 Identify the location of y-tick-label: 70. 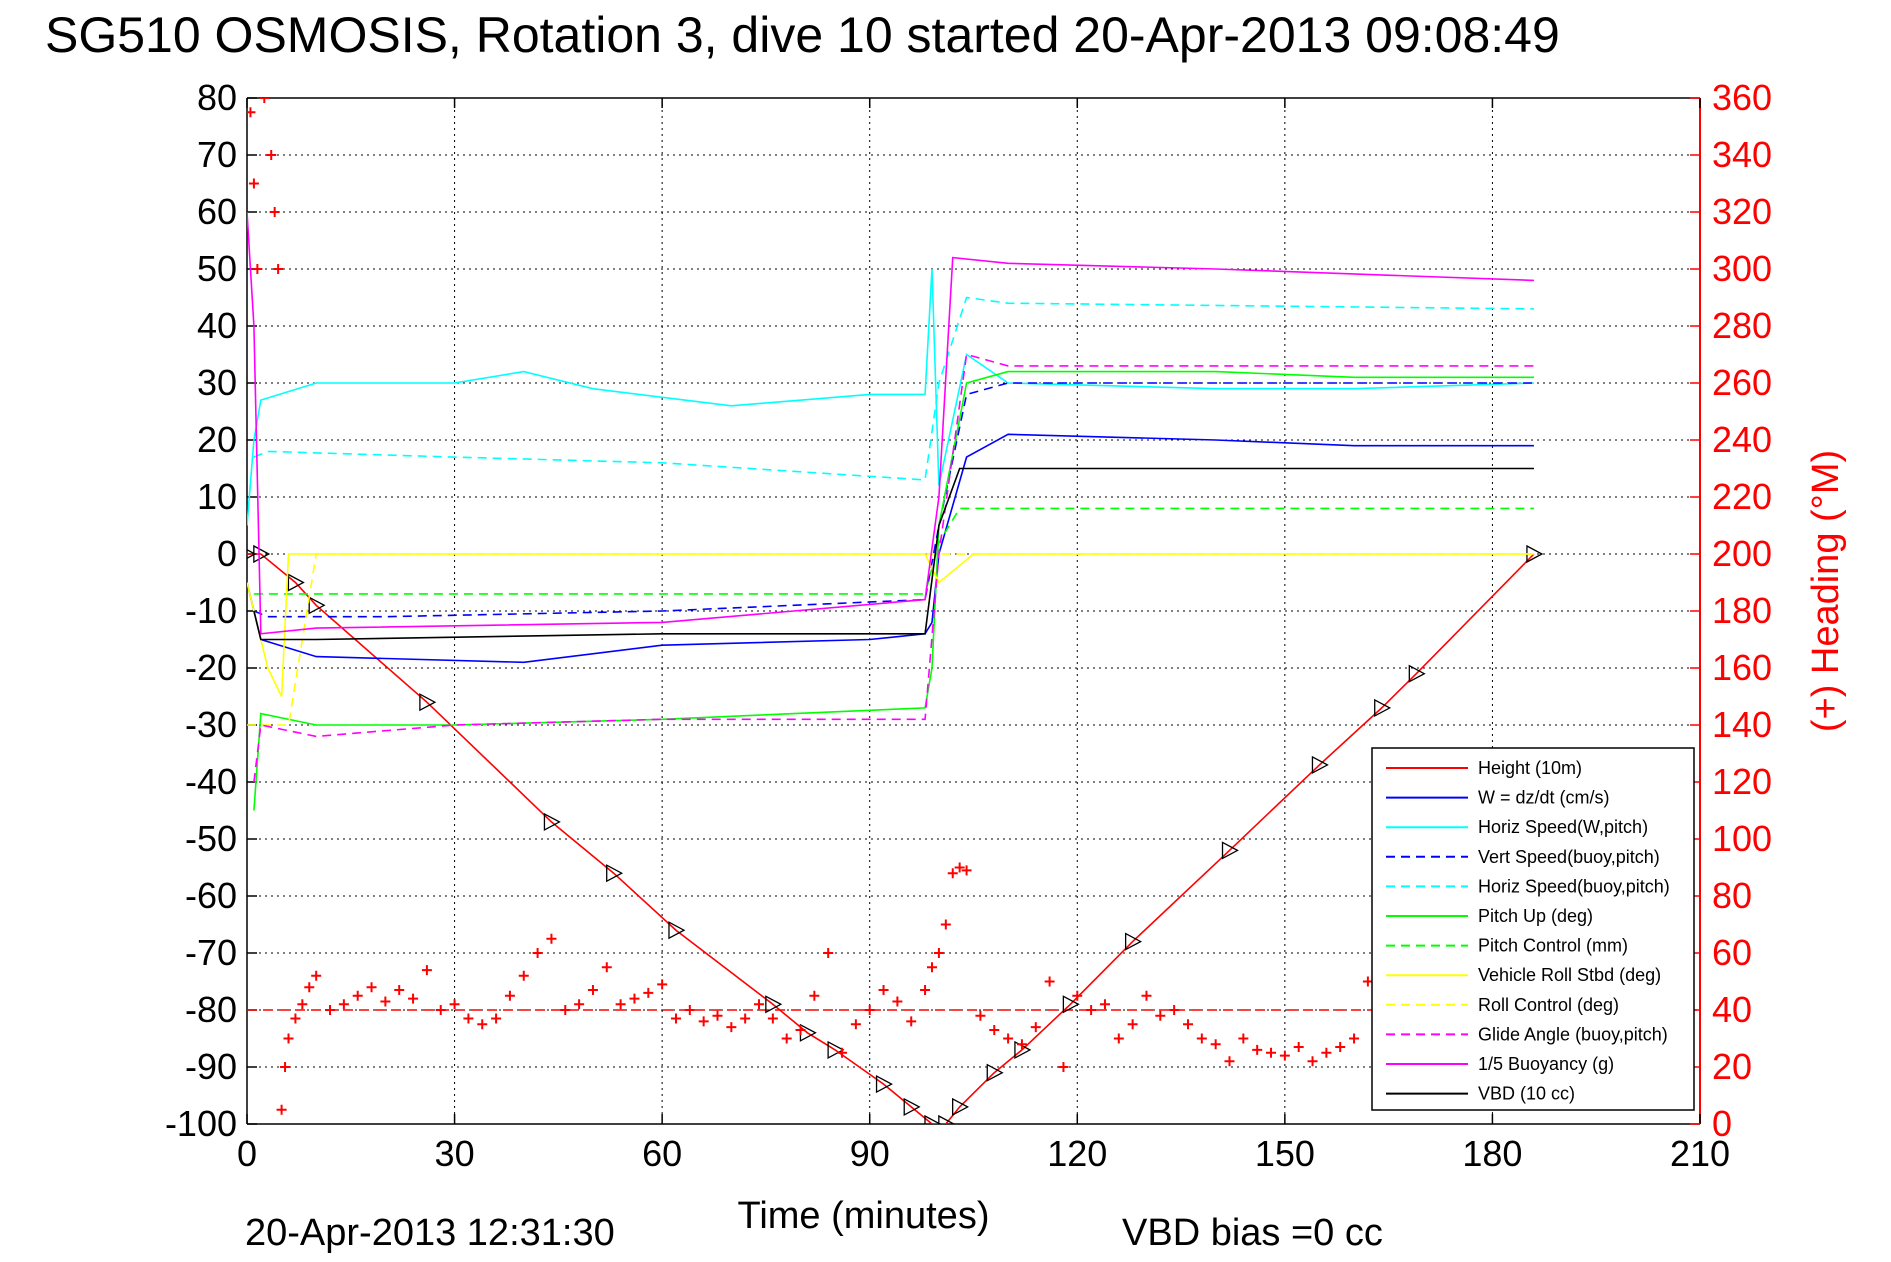
(217, 154).